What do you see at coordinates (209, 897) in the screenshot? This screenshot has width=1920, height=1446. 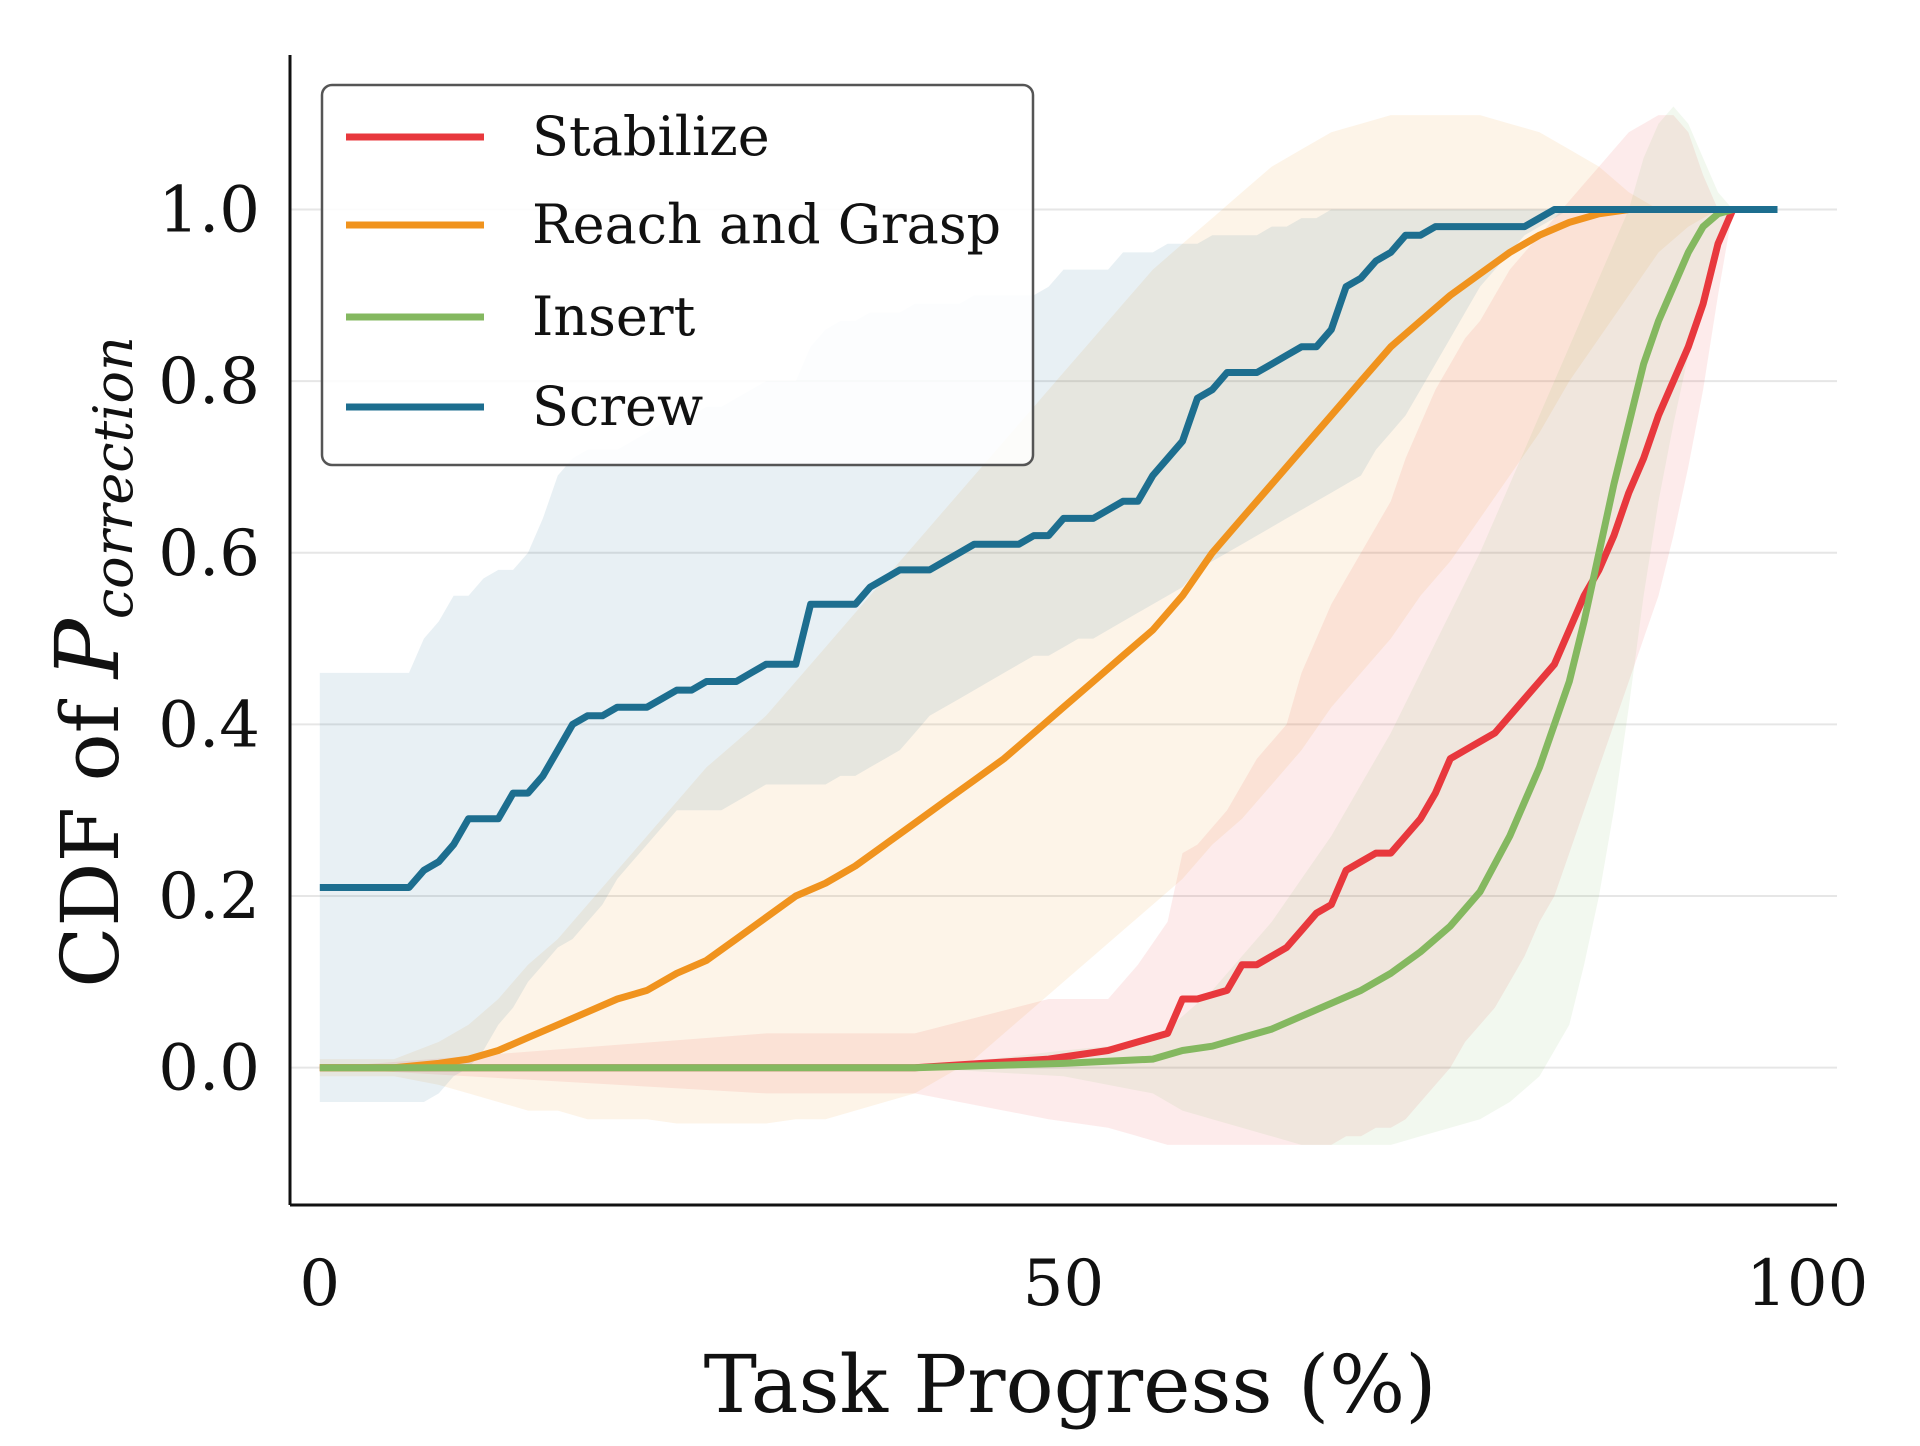 I see `y-tick-label: 0.2` at bounding box center [209, 897].